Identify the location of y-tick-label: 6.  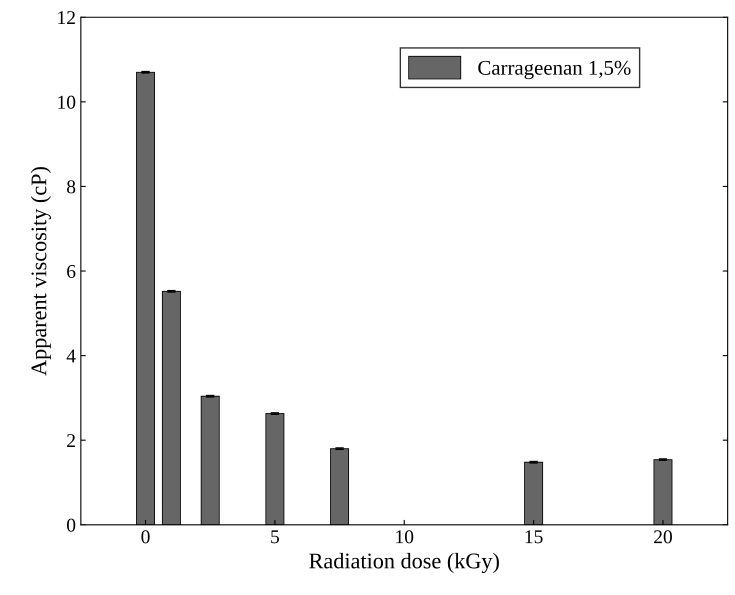
(71, 271).